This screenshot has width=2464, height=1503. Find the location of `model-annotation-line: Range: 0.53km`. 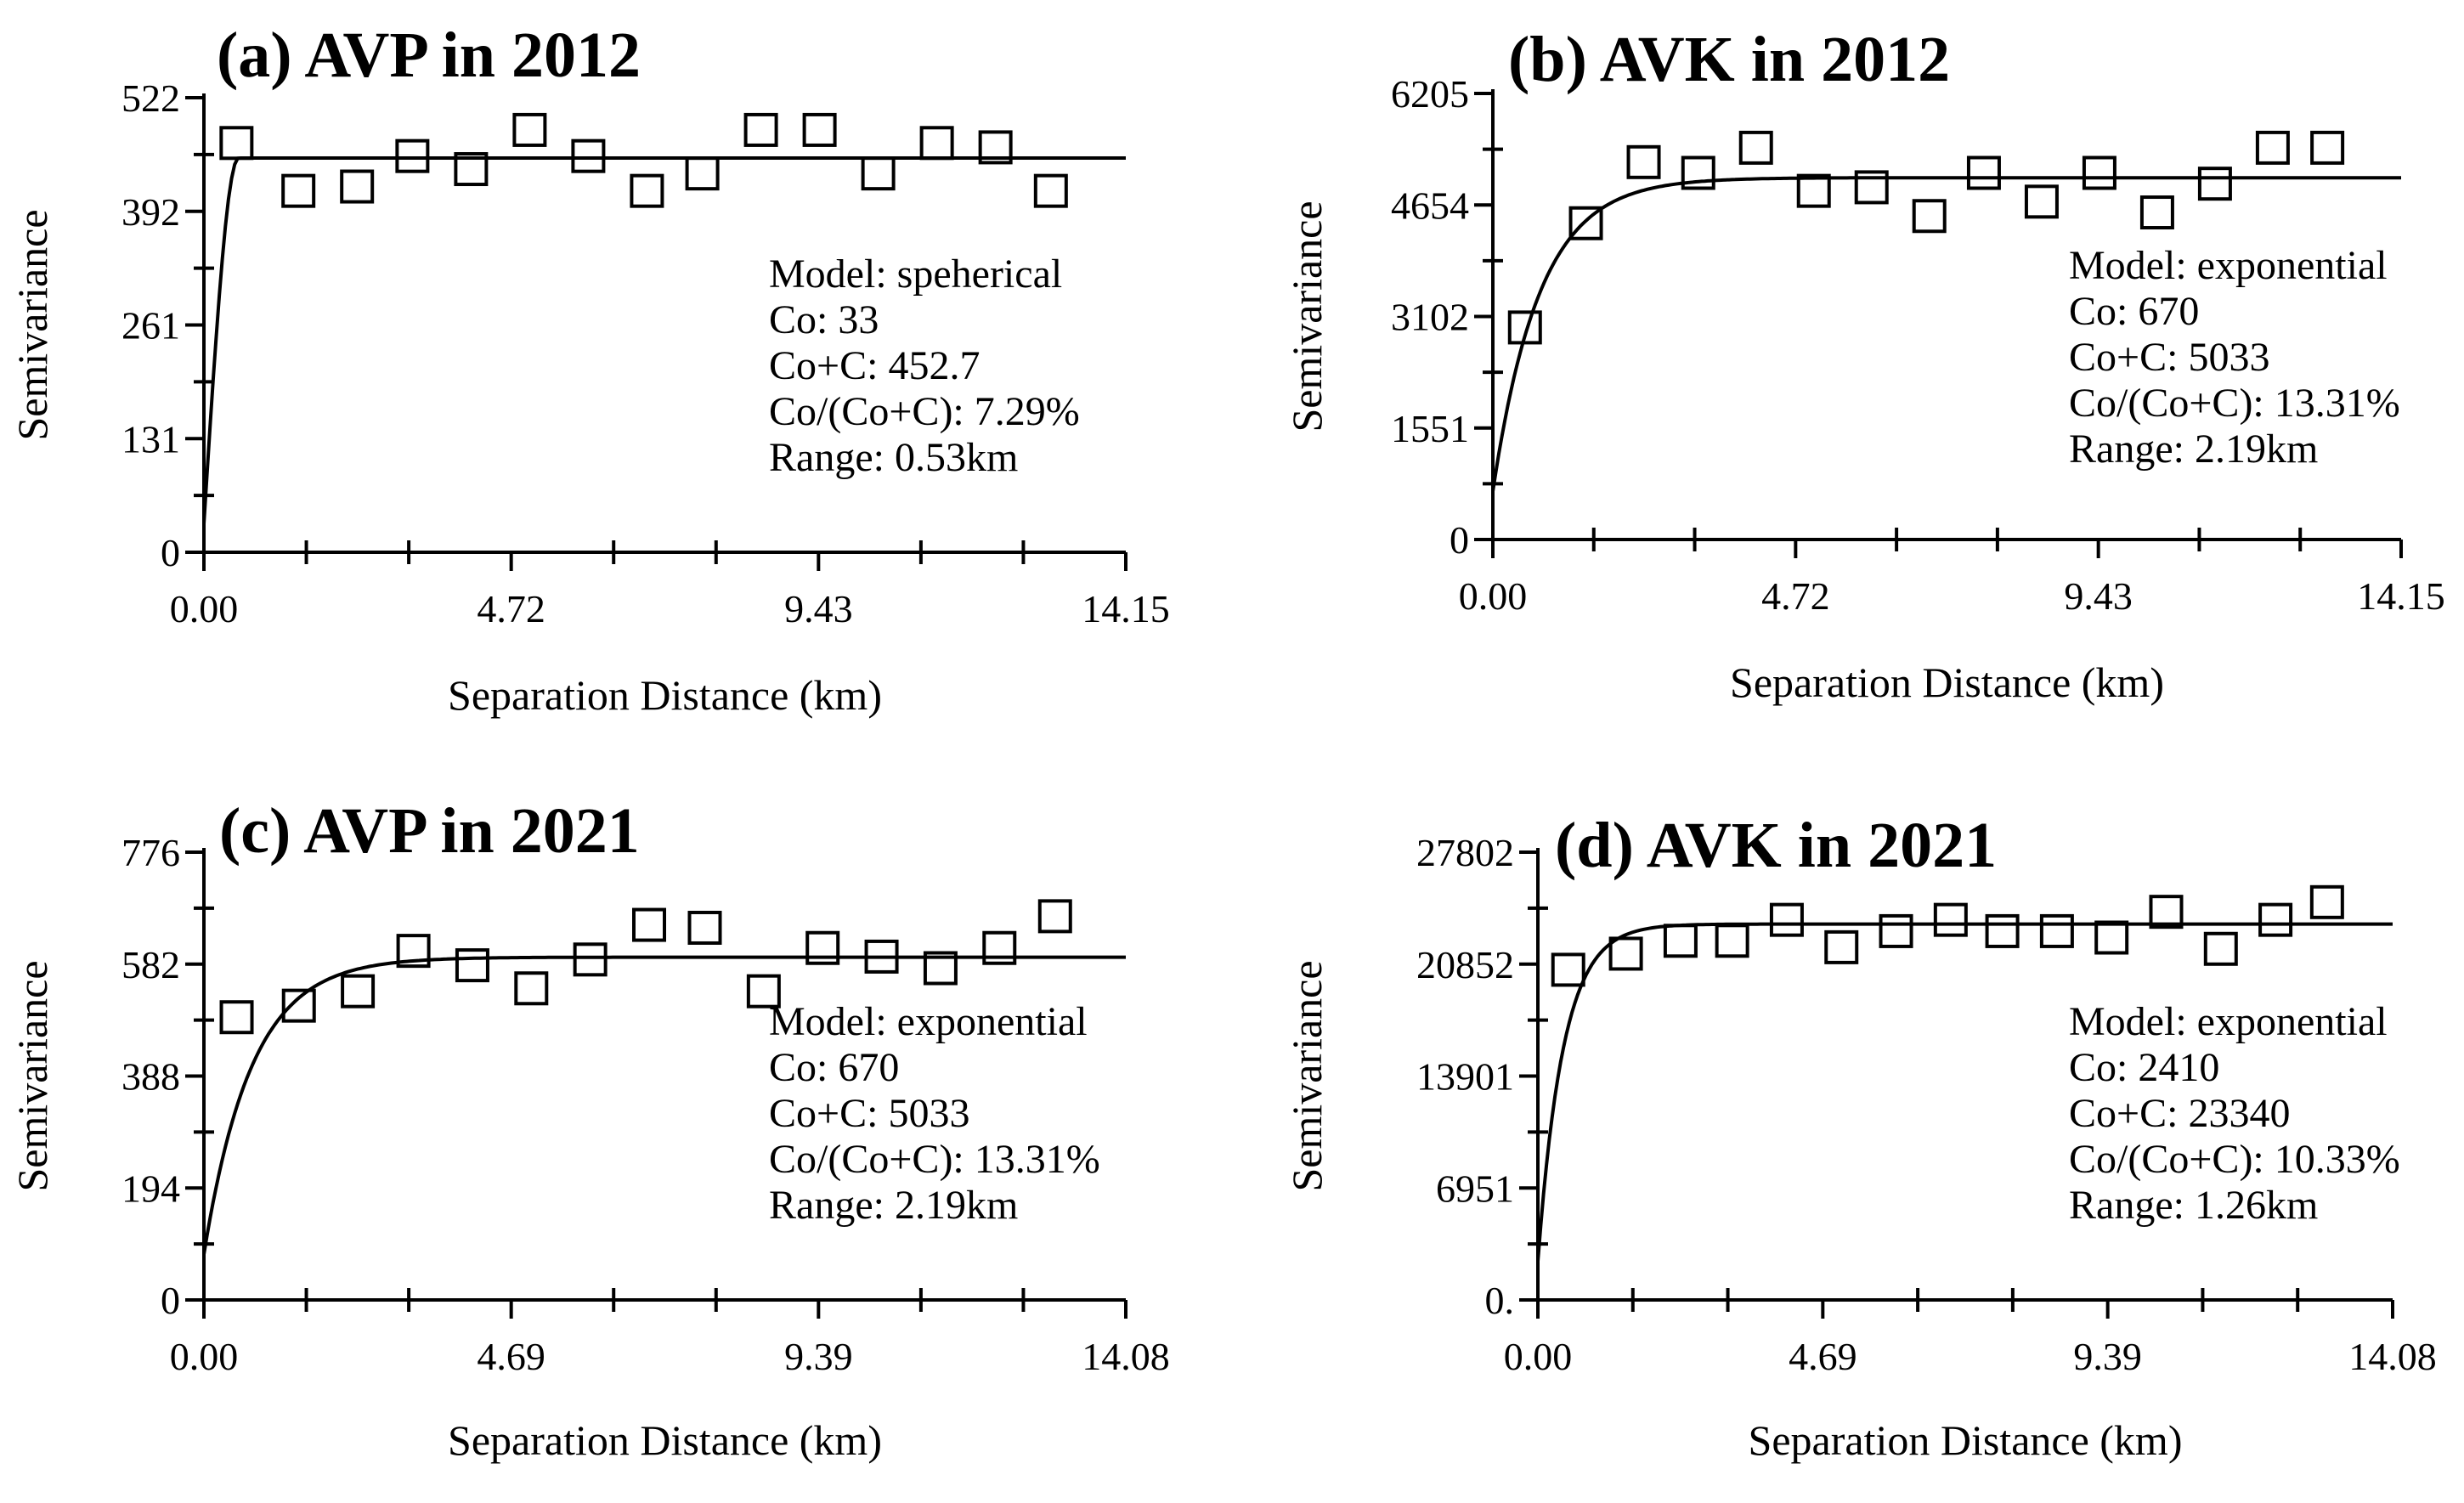

model-annotation-line: Range: 0.53km is located at coordinates (893, 457).